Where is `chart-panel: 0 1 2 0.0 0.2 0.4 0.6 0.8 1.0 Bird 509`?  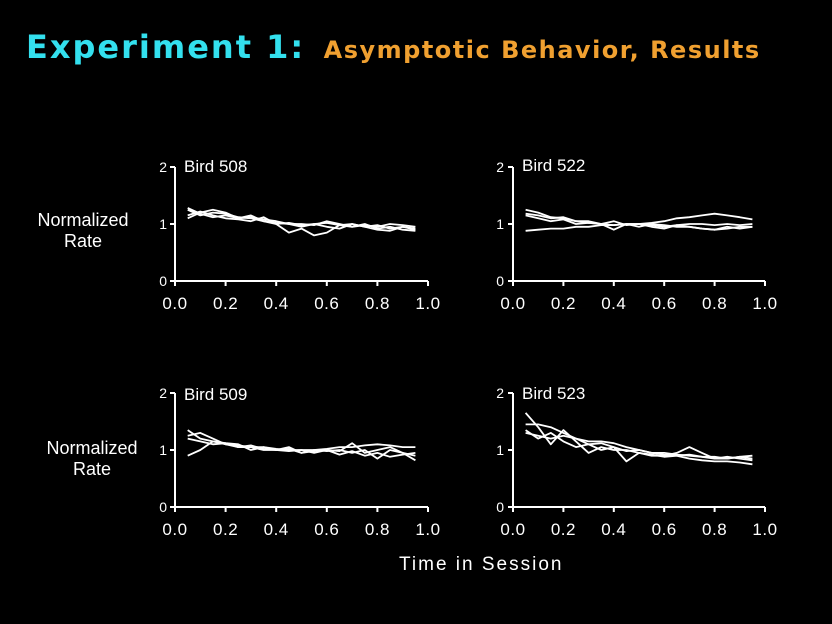 chart-panel: 0 1 2 0.0 0.2 0.4 0.6 0.8 1.0 Bird 509 is located at coordinates (299, 462).